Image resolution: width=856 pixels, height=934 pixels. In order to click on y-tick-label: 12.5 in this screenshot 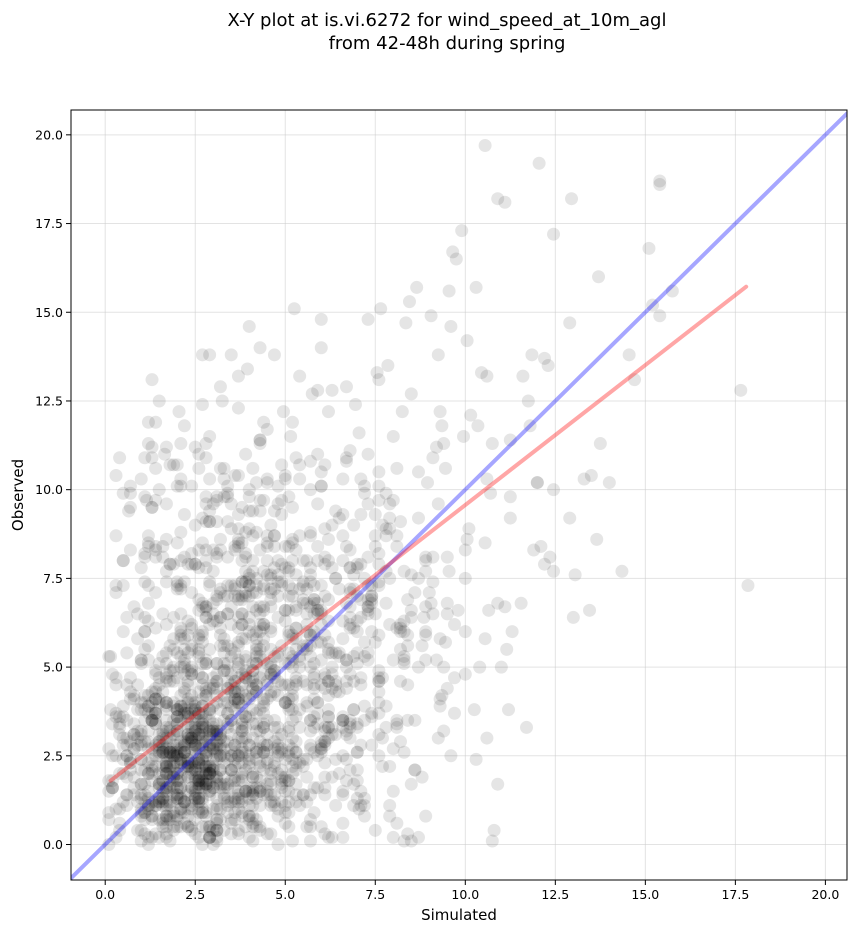, I will do `click(49, 400)`.